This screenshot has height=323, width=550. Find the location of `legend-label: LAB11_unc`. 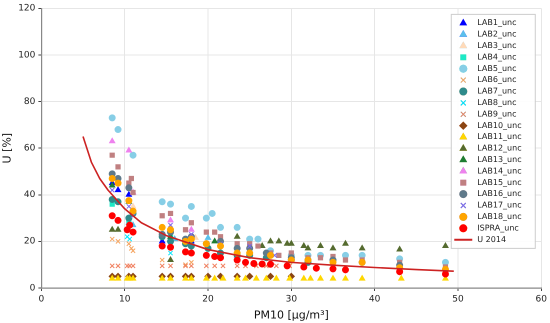

legend-label: LAB11_unc is located at coordinates (499, 137).